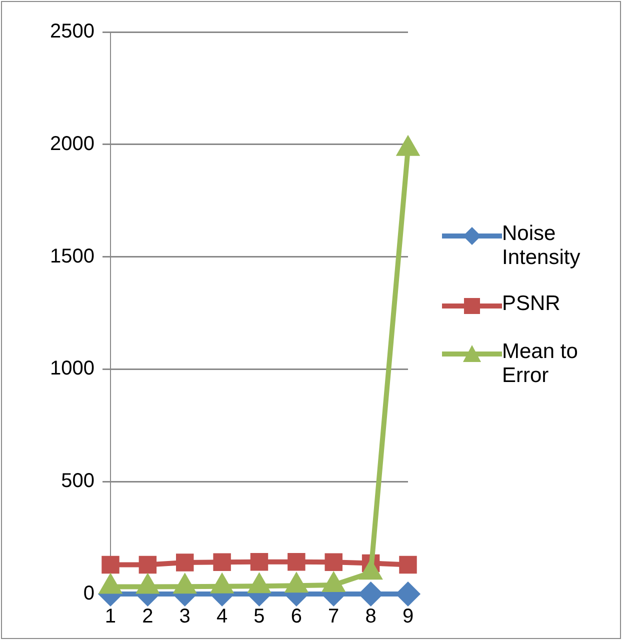 The width and height of the screenshot is (622, 640). Describe the element at coordinates (334, 617) in the screenshot. I see `x-tick-label: 7` at that location.